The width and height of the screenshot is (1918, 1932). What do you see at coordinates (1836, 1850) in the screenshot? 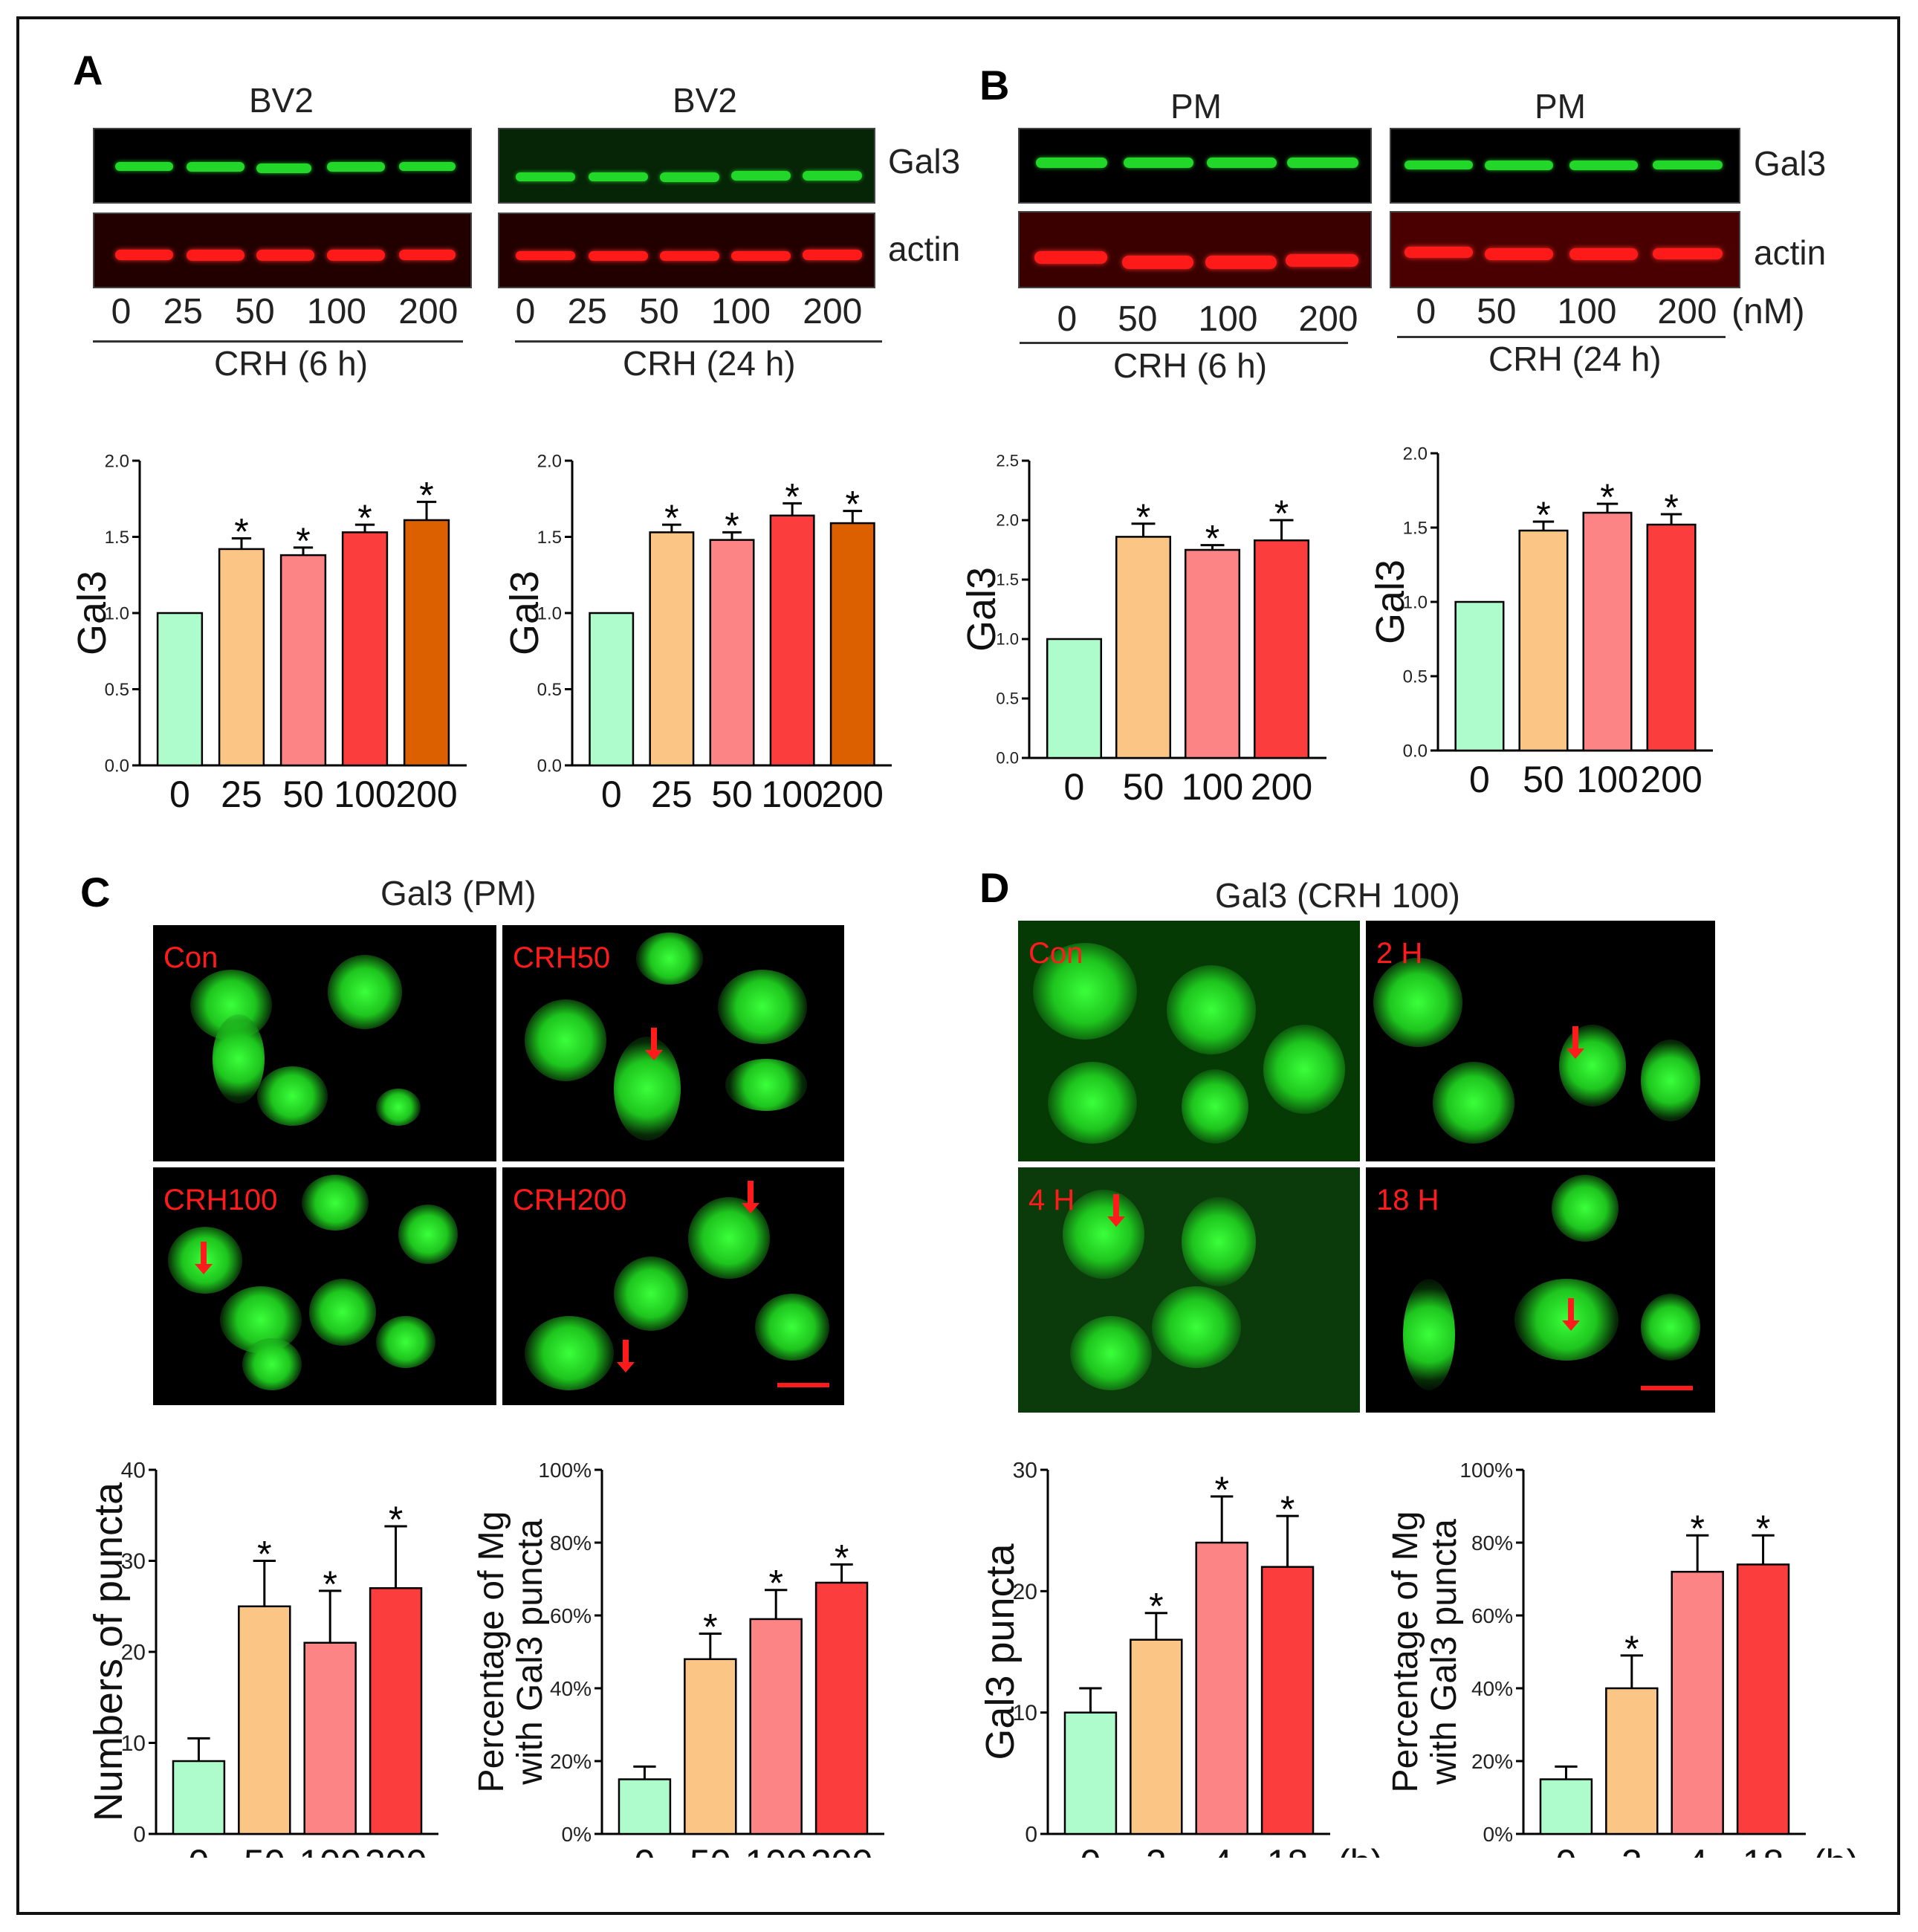
I see `x-unit-label: (h)` at bounding box center [1836, 1850].